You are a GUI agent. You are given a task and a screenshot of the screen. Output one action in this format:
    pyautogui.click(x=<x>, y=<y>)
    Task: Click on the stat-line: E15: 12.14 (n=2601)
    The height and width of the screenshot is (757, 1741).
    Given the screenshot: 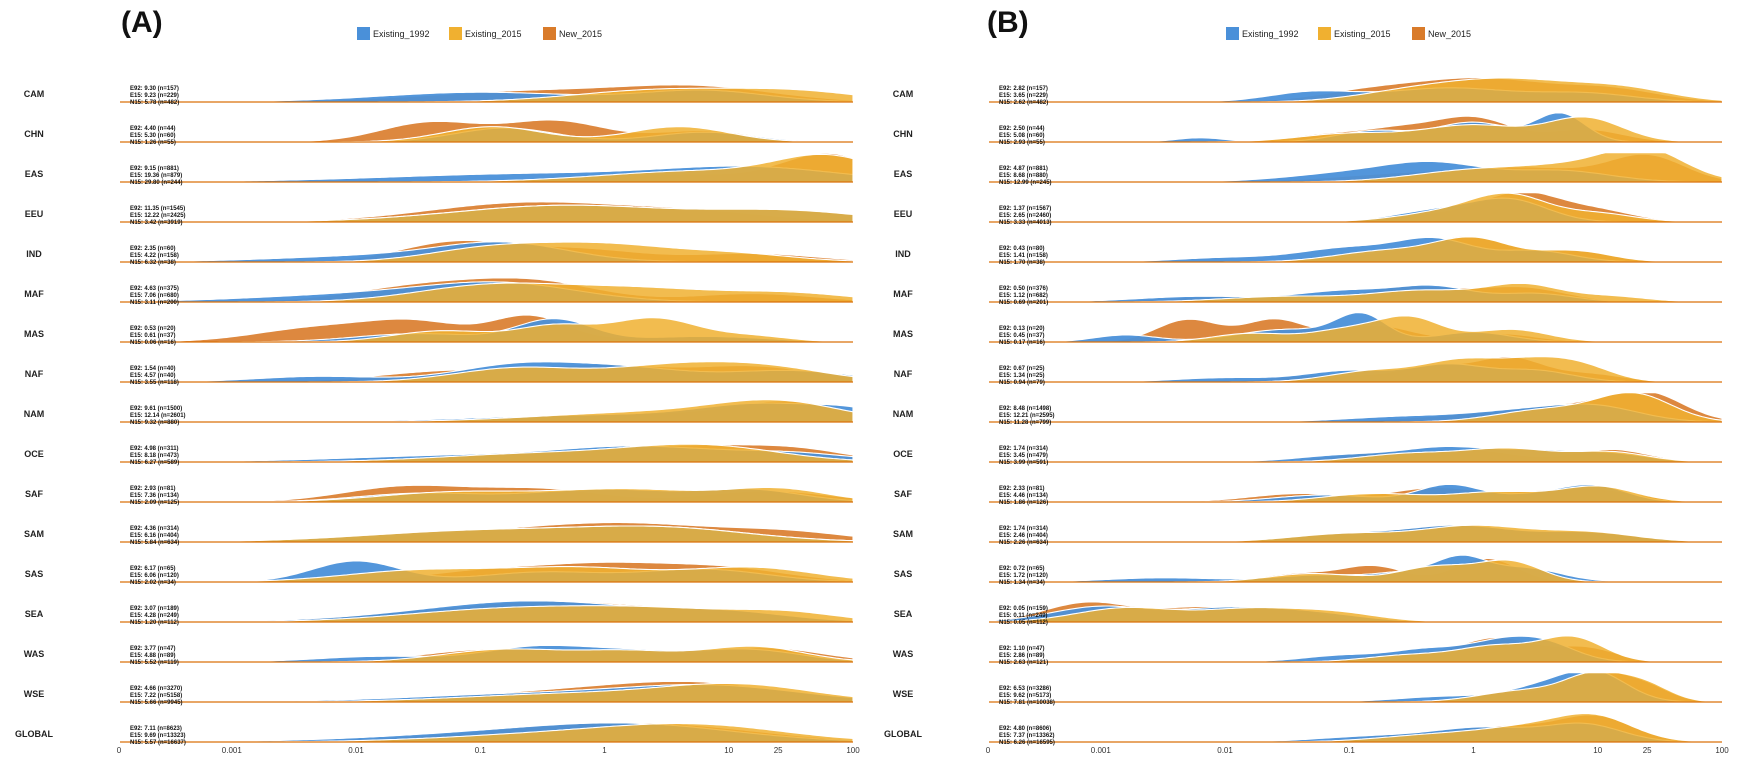 What is the action you would take?
    pyautogui.click(x=158, y=416)
    